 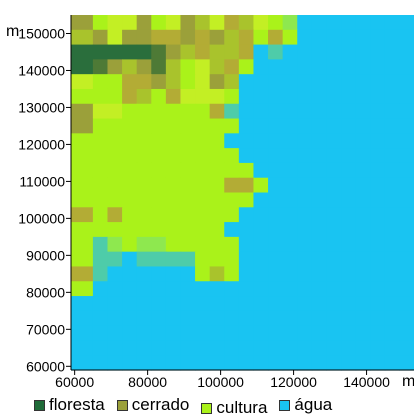 I want to click on legend-item-agua: água, so click(x=305, y=405).